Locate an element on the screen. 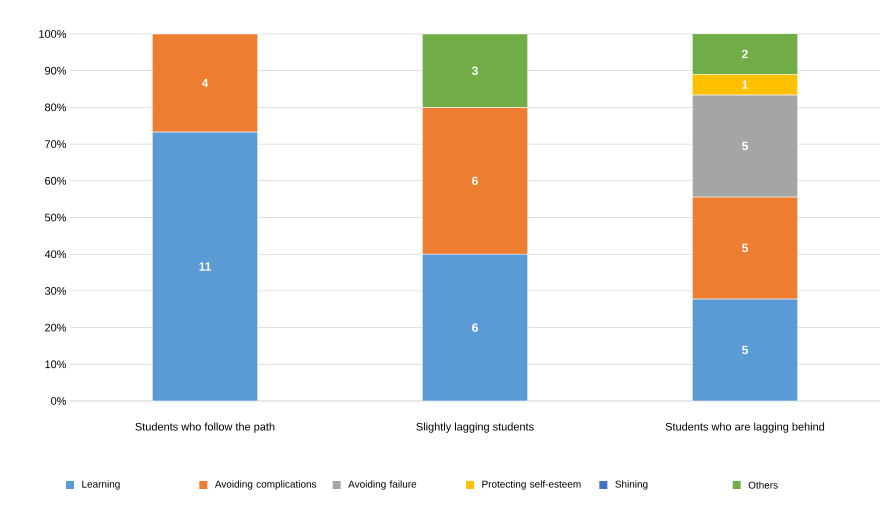  annotation: 4 is located at coordinates (205, 83).